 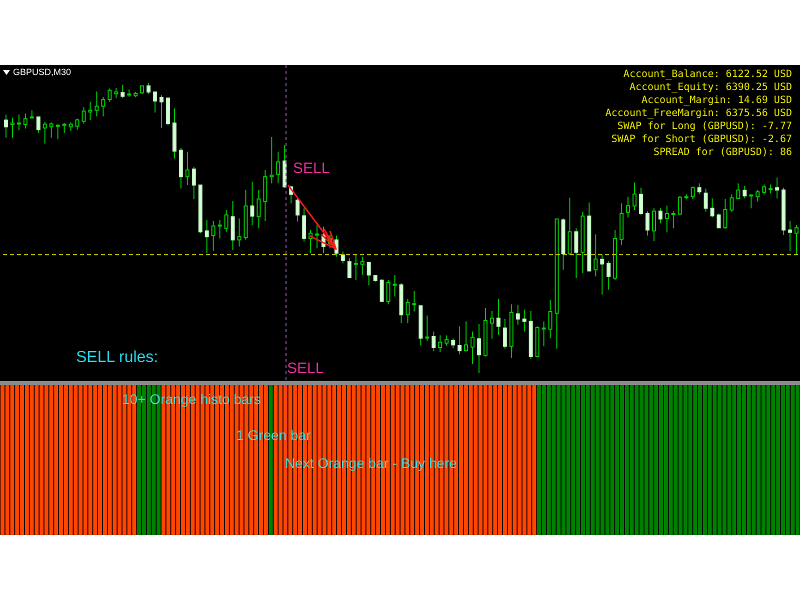 What do you see at coordinates (42, 72) in the screenshot?
I see `chart-title: GBPUSD,M30` at bounding box center [42, 72].